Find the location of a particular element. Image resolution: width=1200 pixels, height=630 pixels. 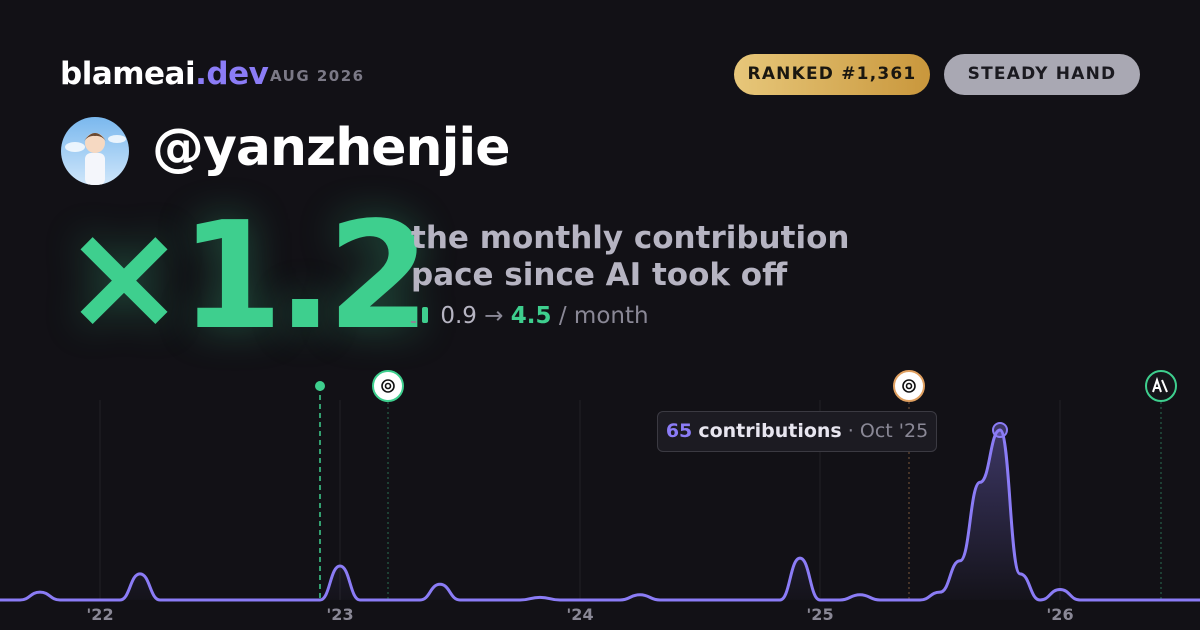

rank-badge: RANKED #1,361 is located at coordinates (832, 74).